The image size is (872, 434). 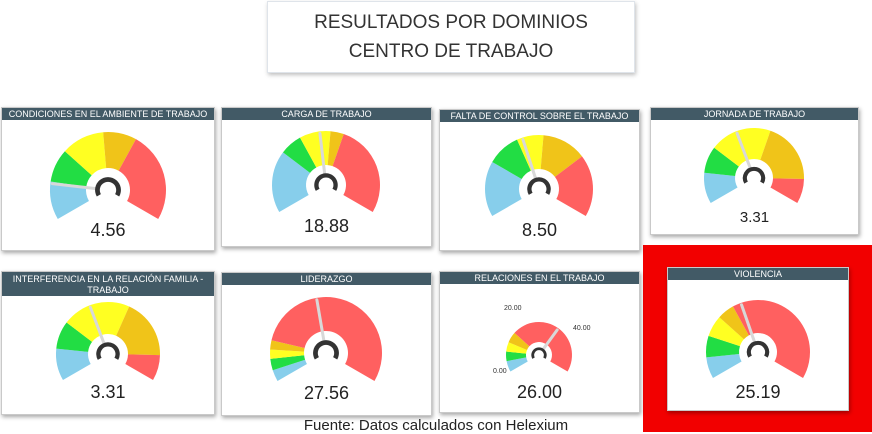 I want to click on gauge-value: 25.19, so click(x=758, y=392).